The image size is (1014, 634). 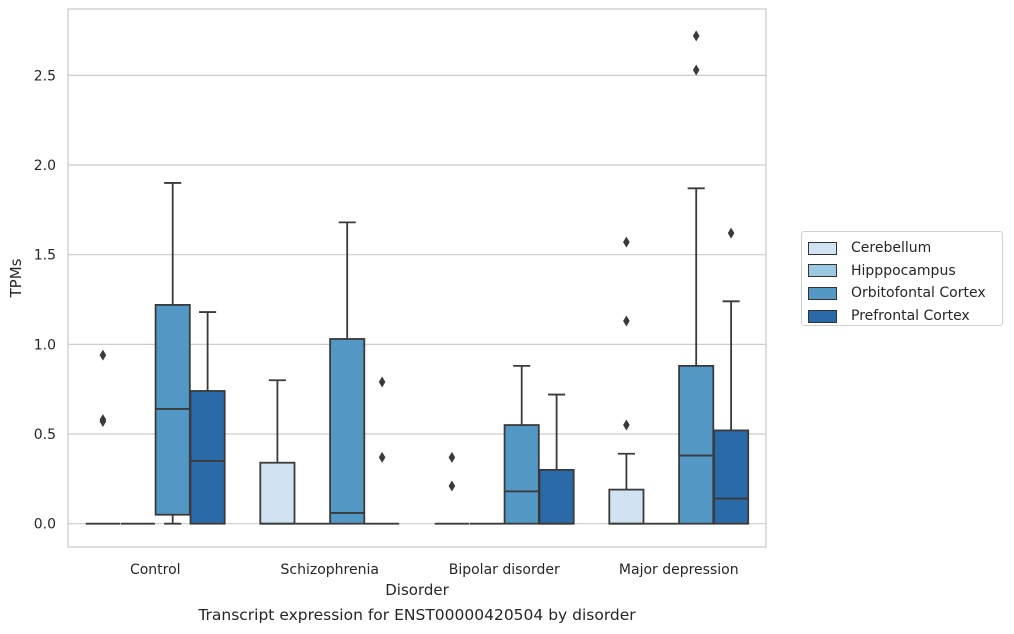 I want to click on legend-item: Hipppocampus, so click(x=905, y=271).